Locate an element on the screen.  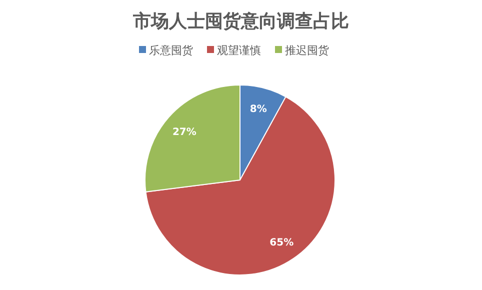
chart-title: 市场人士囤货意向调查占比 is located at coordinates (240, 21).